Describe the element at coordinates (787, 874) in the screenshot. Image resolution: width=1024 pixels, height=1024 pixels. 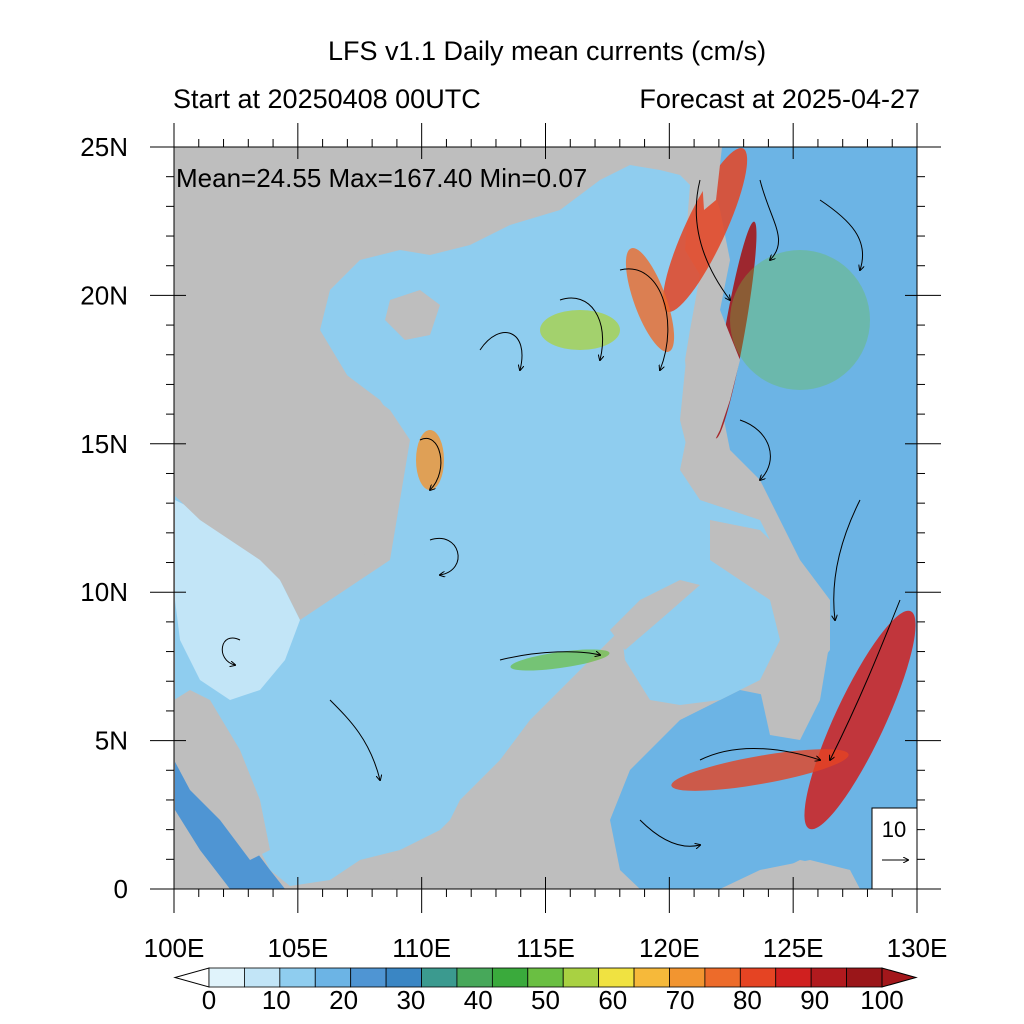
I see `sulawesi` at that location.